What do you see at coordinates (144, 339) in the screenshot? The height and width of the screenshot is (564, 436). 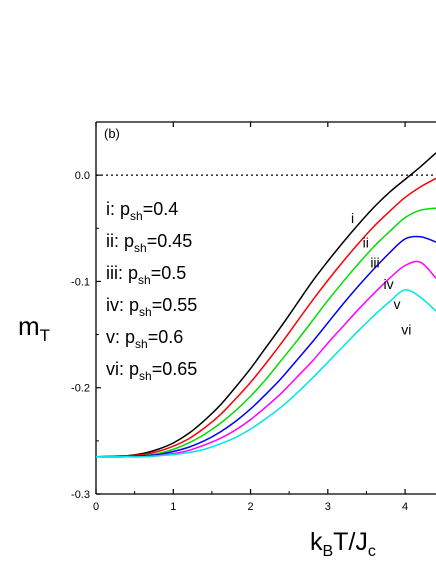 I see `legend-entry: v: psh=0.6` at bounding box center [144, 339].